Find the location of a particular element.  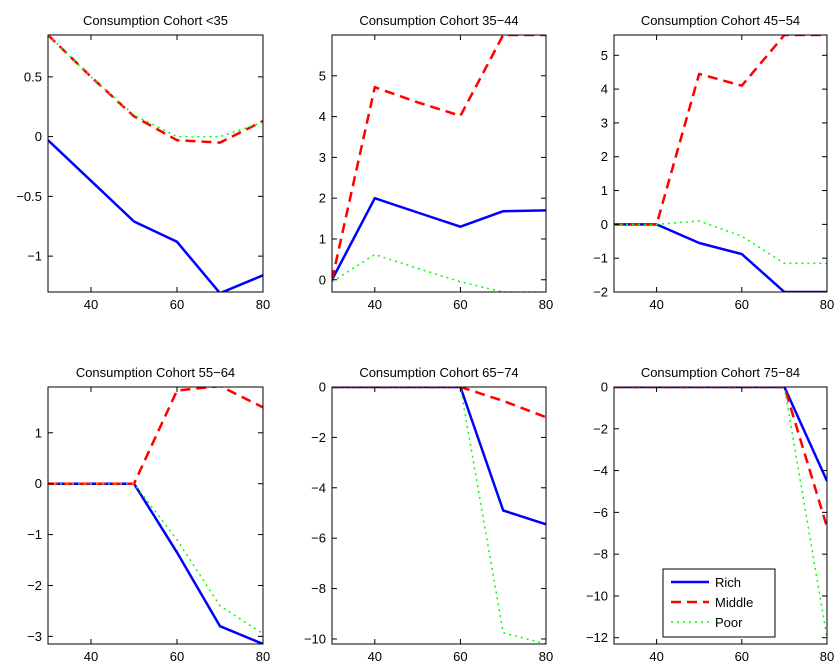

subplot-title: Consumption Cohort 55−64 is located at coordinates (155, 372).